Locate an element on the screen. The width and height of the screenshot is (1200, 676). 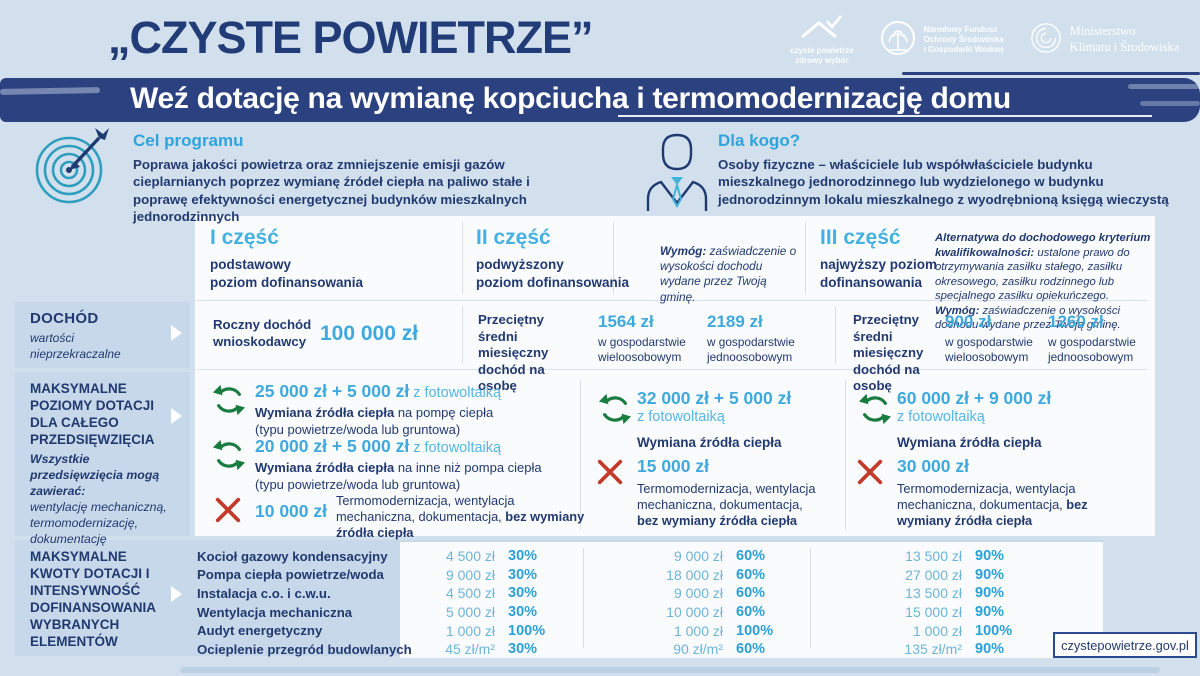
table-amount: 15 000 zł is located at coordinates (933, 612).